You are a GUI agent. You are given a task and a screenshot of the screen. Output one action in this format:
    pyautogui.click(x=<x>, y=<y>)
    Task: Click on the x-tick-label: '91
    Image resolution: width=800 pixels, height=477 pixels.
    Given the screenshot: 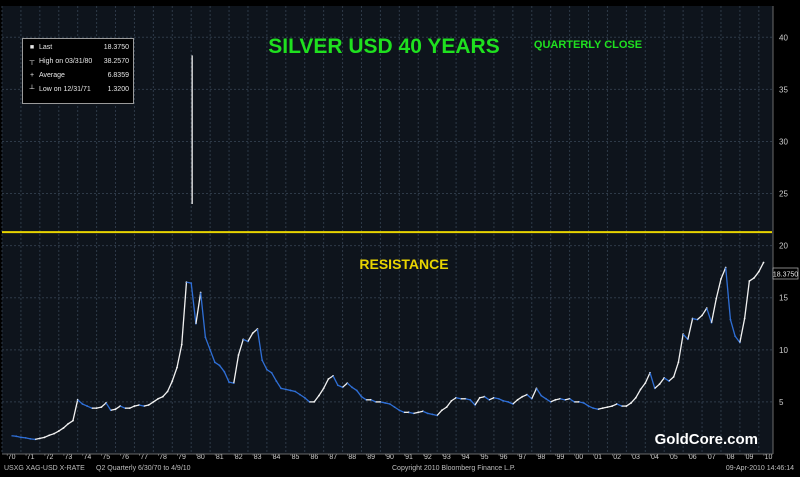 What is the action you would take?
    pyautogui.click(x=408, y=457)
    